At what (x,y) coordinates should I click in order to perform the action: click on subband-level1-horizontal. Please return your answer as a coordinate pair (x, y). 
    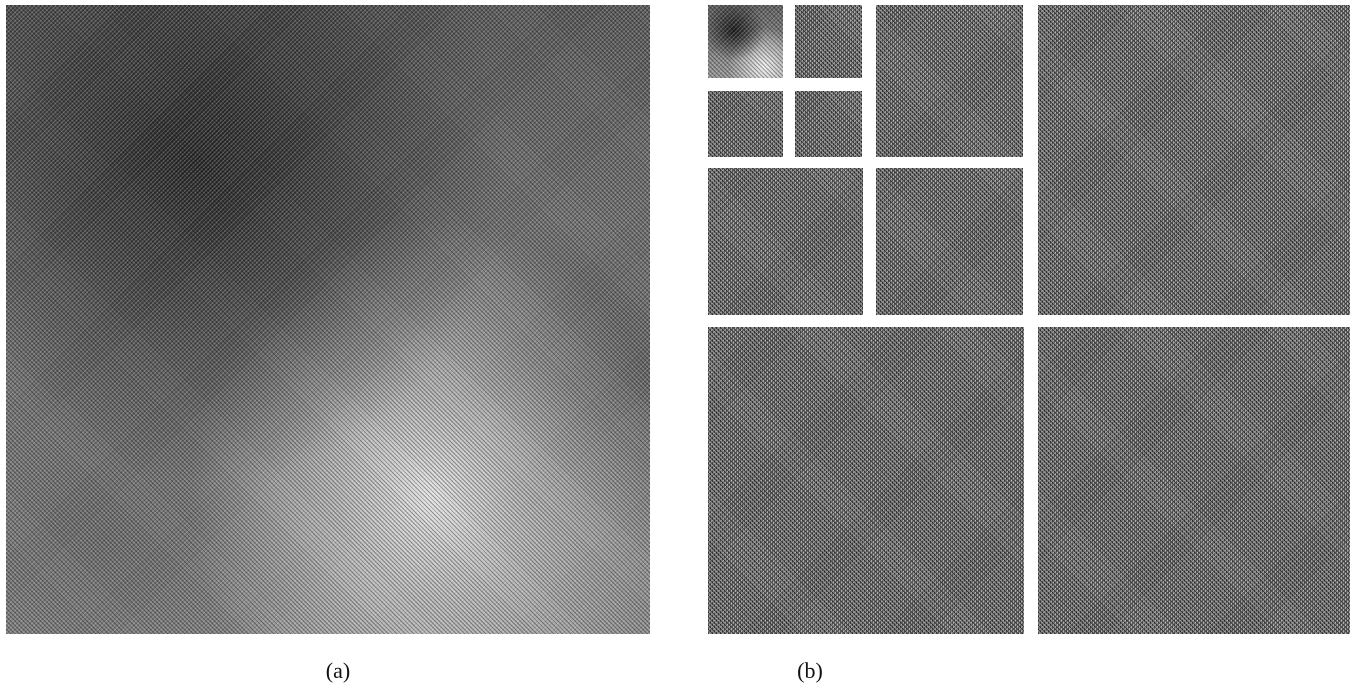
    Looking at the image, I should click on (1194, 160).